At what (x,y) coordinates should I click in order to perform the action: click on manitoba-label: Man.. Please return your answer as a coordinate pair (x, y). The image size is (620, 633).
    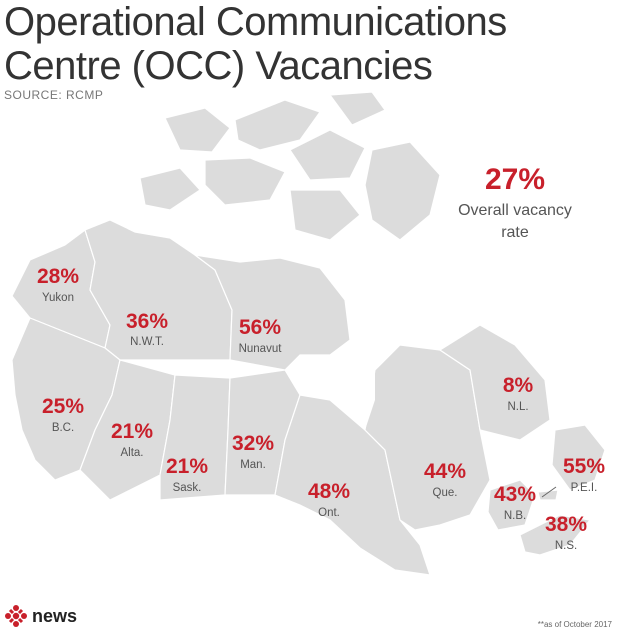
    Looking at the image, I should click on (253, 465).